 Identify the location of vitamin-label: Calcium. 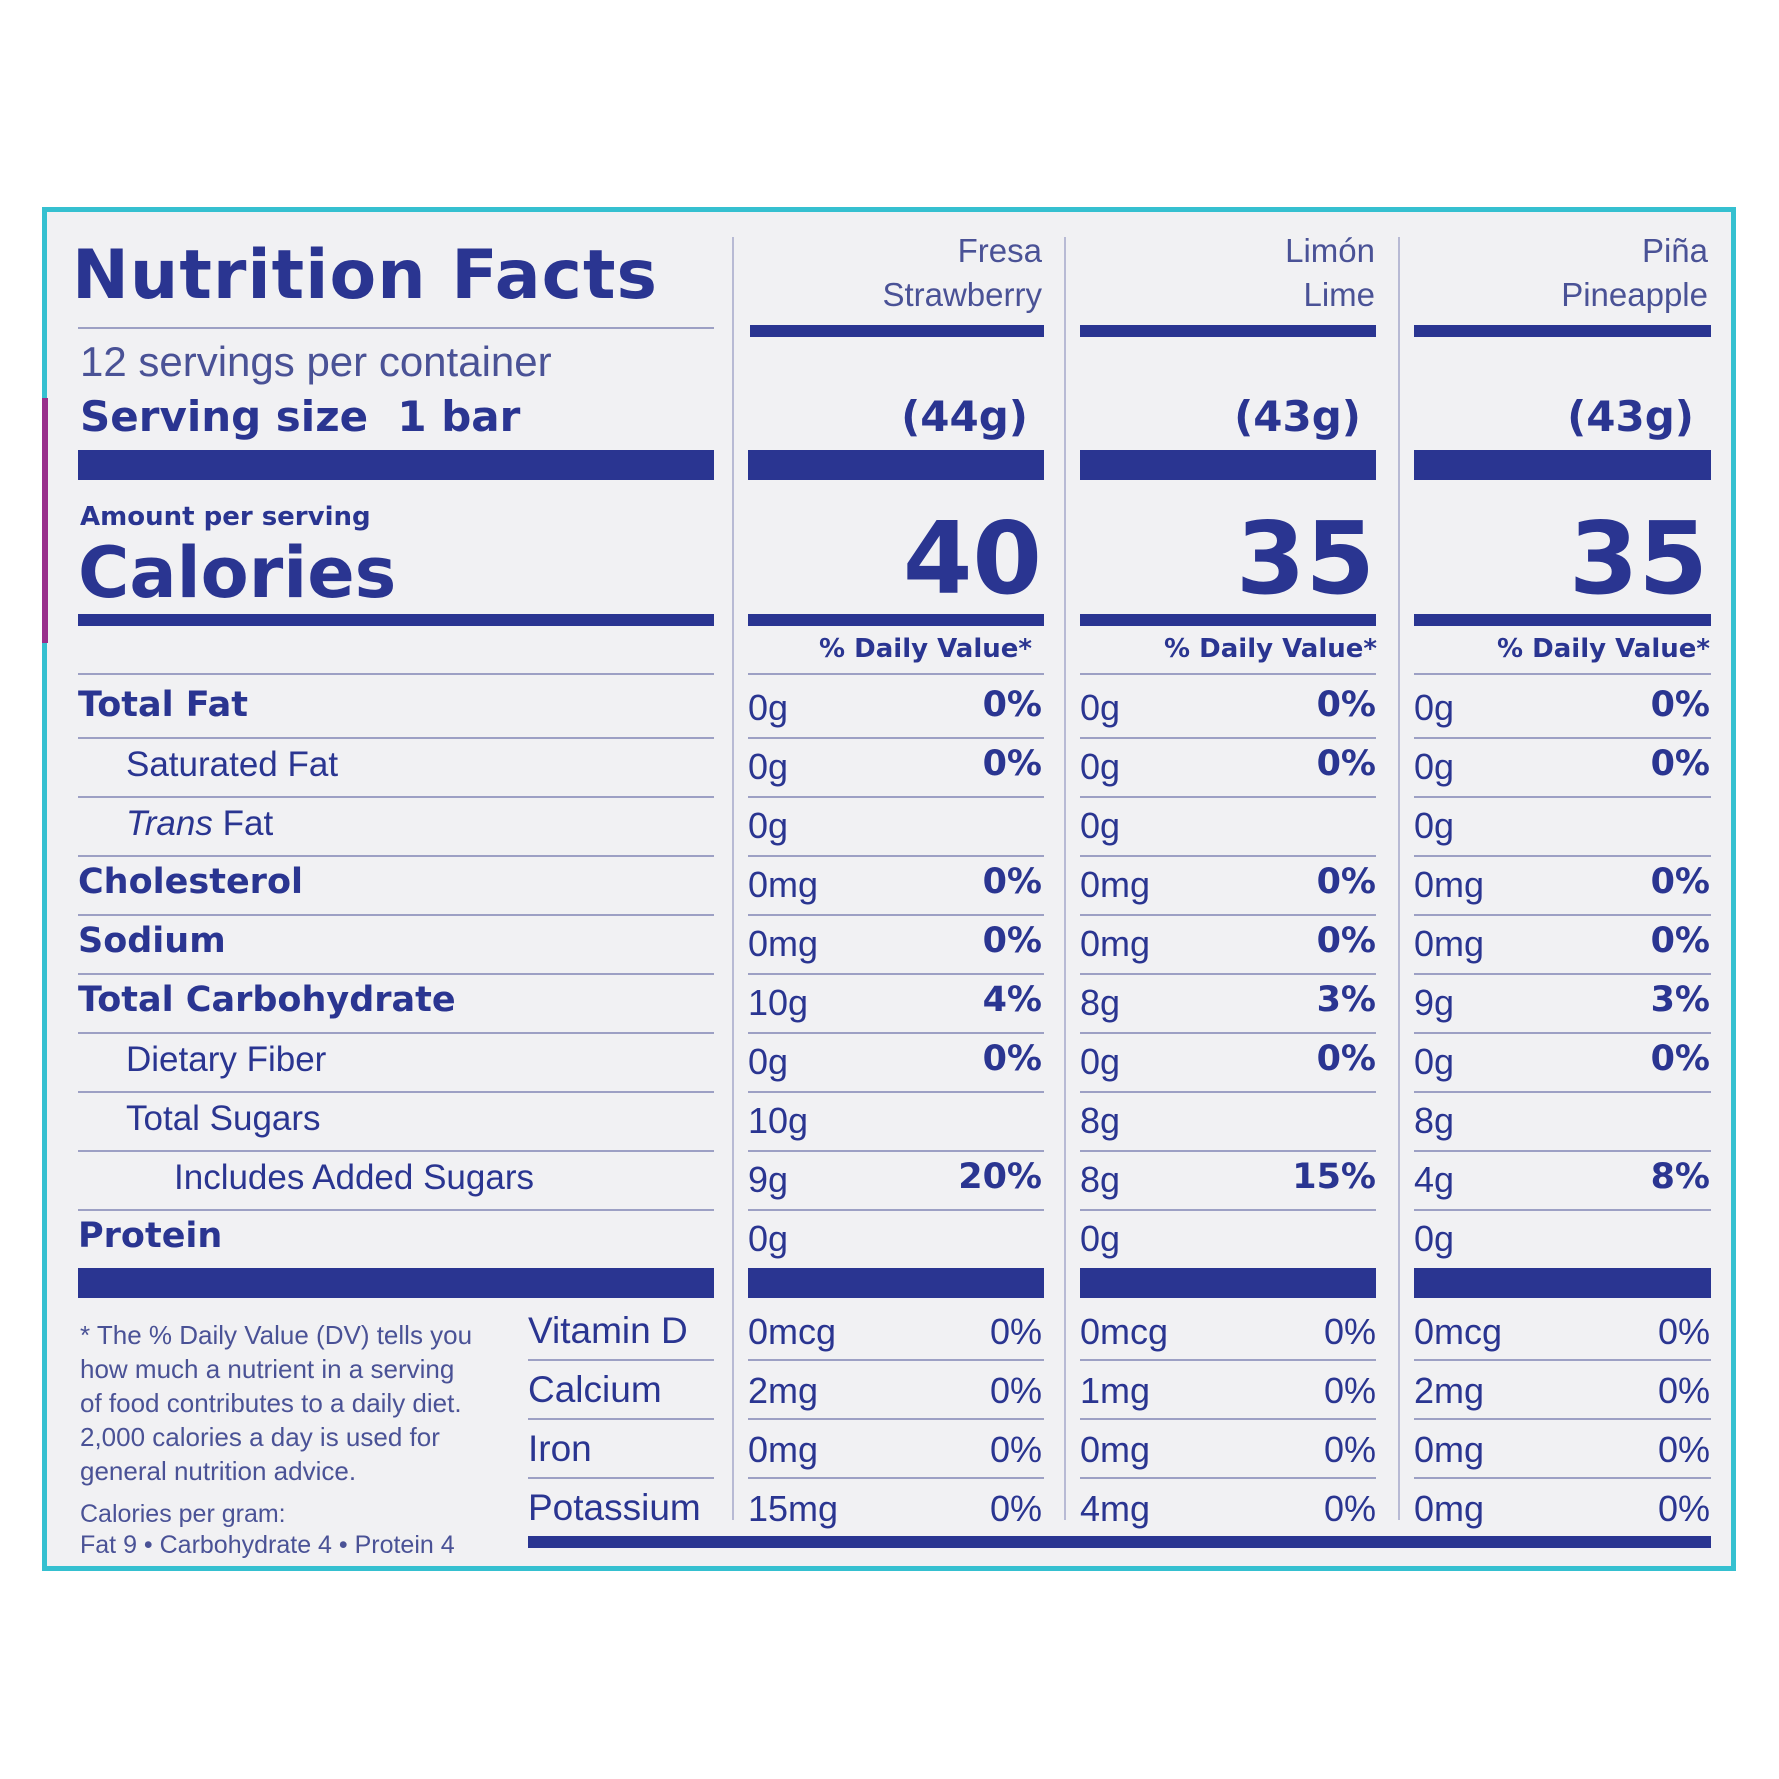
(595, 1389).